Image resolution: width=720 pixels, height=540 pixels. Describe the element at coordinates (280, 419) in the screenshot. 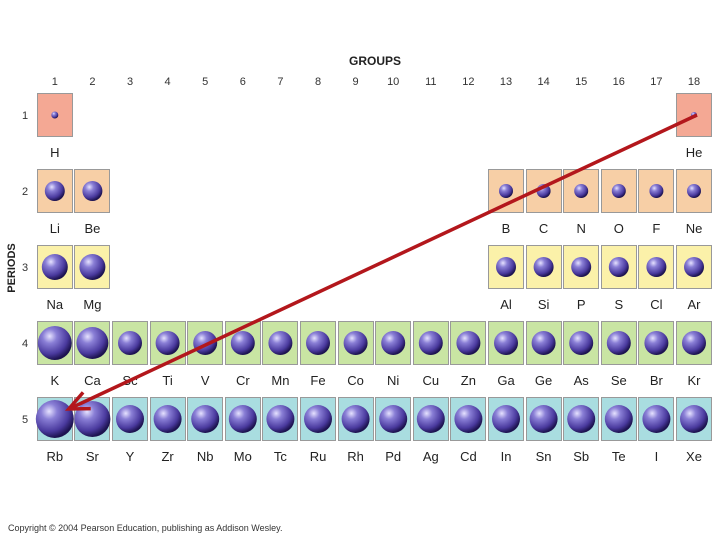

I see `atom-sphere-tc` at that location.